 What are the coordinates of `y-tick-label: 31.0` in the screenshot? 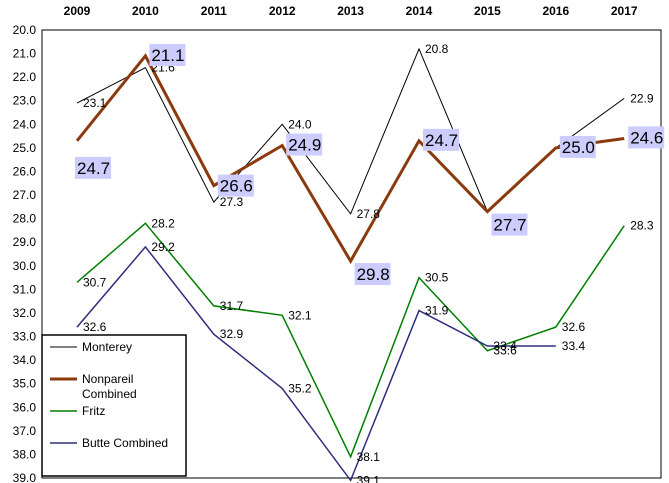 It's located at (25, 289).